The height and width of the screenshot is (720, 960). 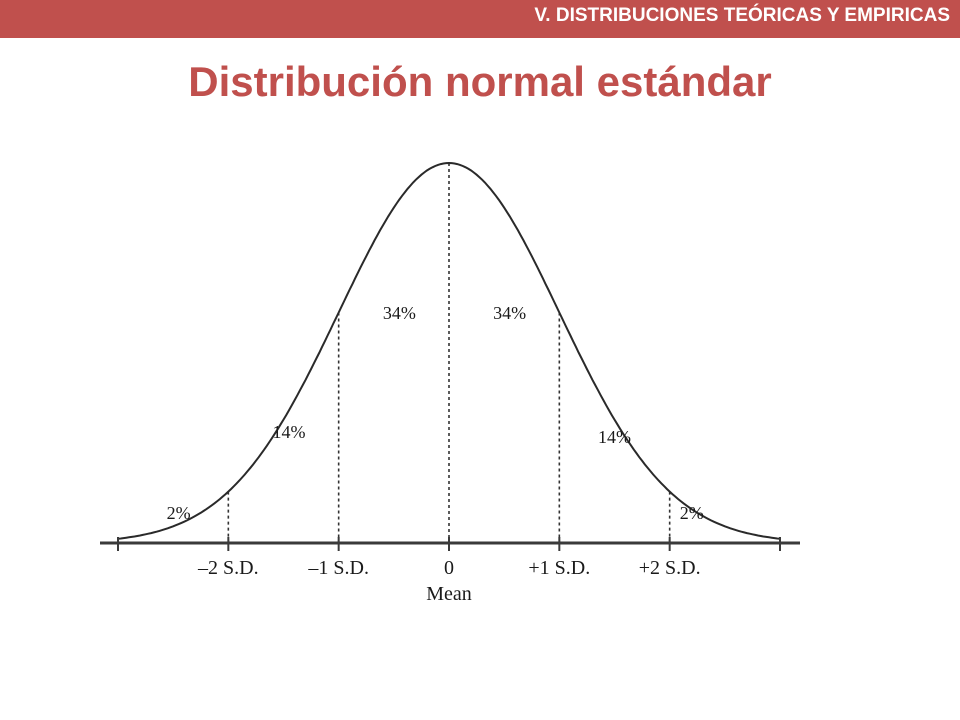 I want to click on x-tick-label-4: +1 S.D., so click(x=559, y=568).